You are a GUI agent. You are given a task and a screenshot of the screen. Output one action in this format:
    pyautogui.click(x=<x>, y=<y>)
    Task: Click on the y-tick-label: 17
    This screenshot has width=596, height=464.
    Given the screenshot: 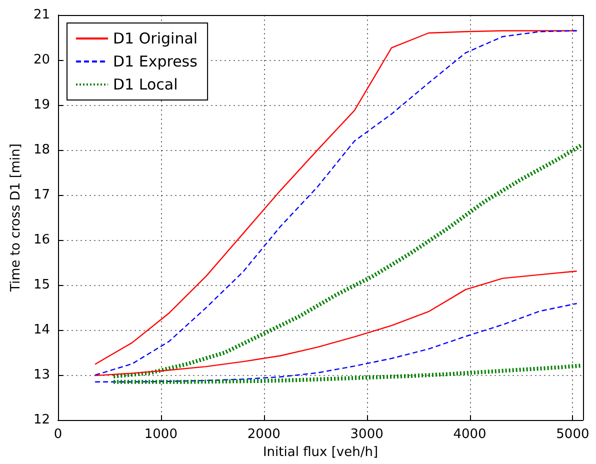 What is the action you would take?
    pyautogui.click(x=41, y=195)
    